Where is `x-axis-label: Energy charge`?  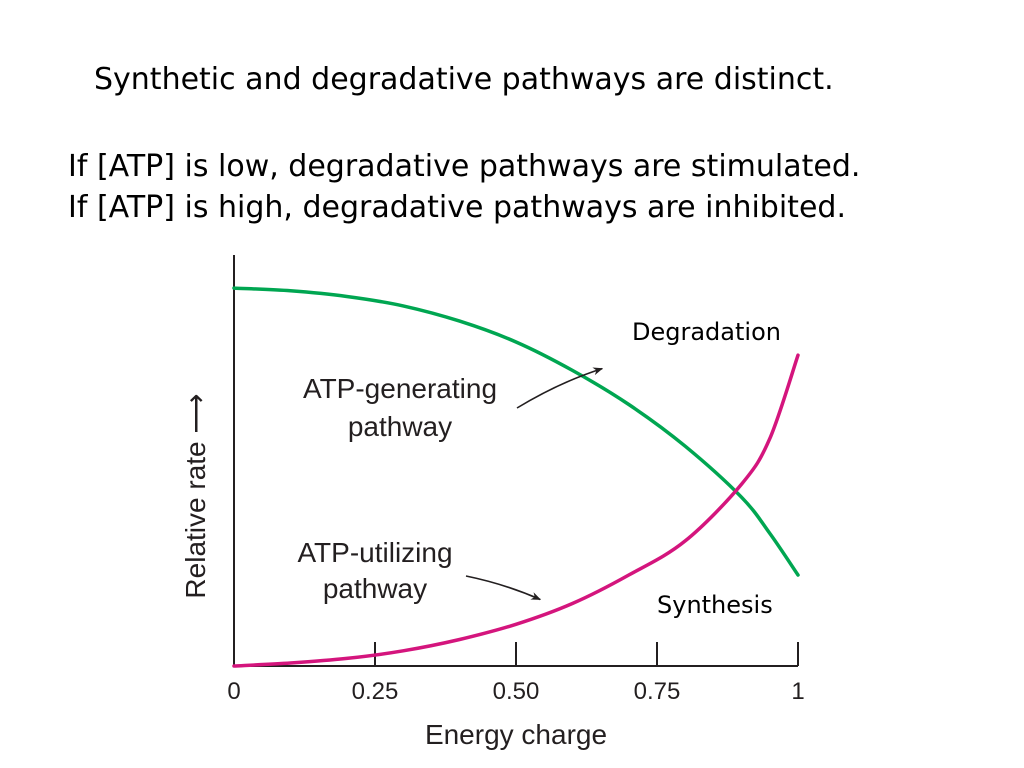 x-axis-label: Energy charge is located at coordinates (516, 734).